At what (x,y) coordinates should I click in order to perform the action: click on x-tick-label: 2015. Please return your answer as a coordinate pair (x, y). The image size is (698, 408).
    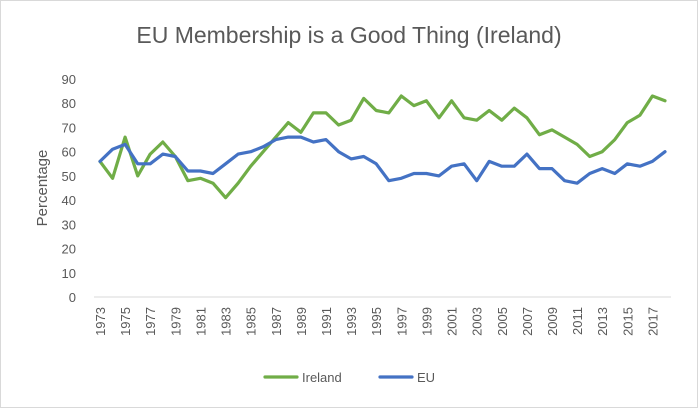
    Looking at the image, I should click on (627, 321).